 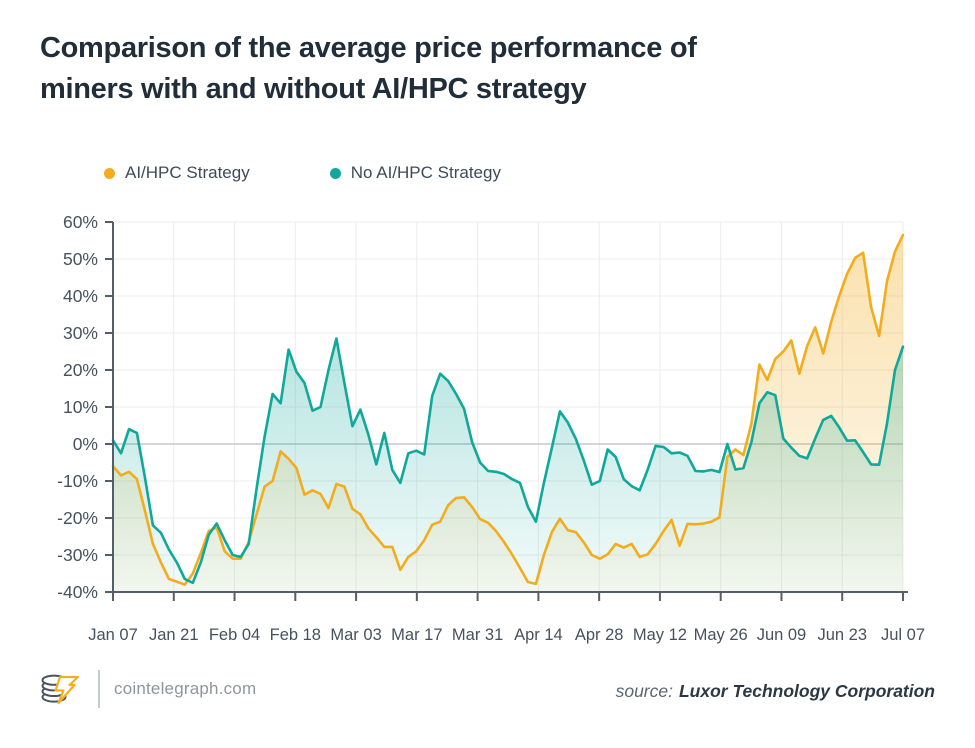 What do you see at coordinates (109, 173) in the screenshot?
I see `legend-dot-ai-hpc-icon` at bounding box center [109, 173].